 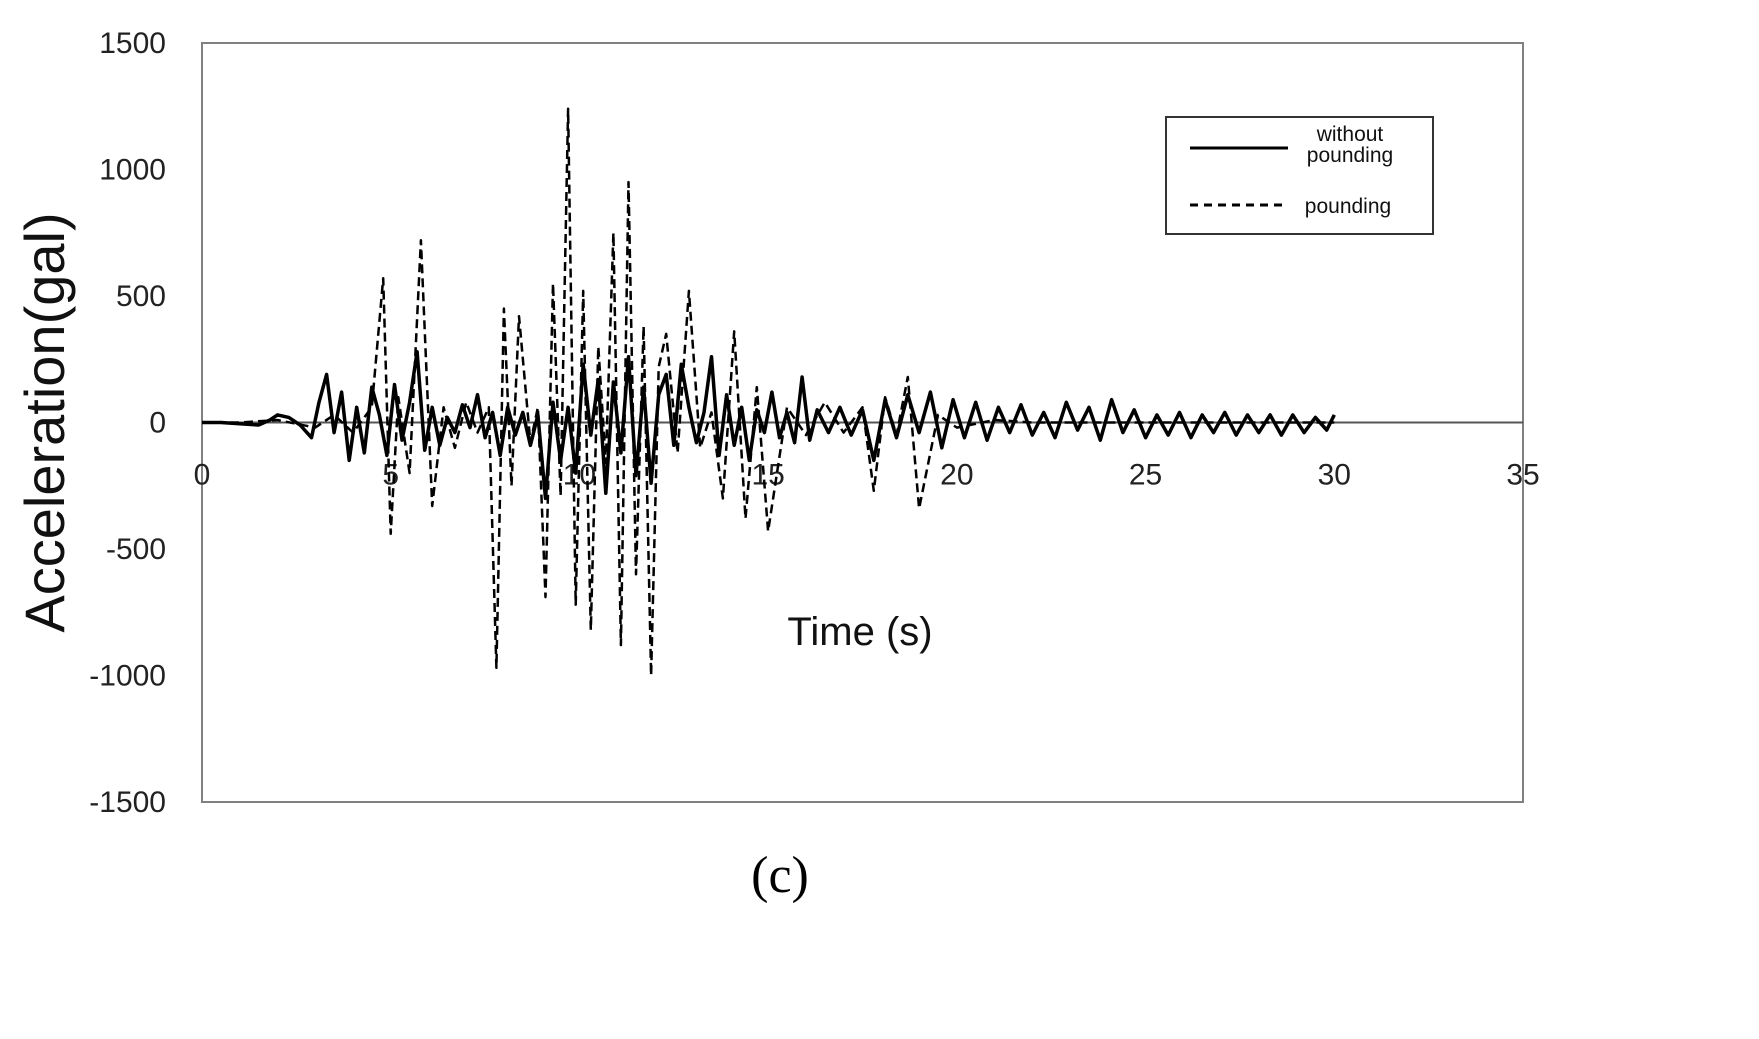 I want to click on series-line-without-pounding, so click(x=769, y=425).